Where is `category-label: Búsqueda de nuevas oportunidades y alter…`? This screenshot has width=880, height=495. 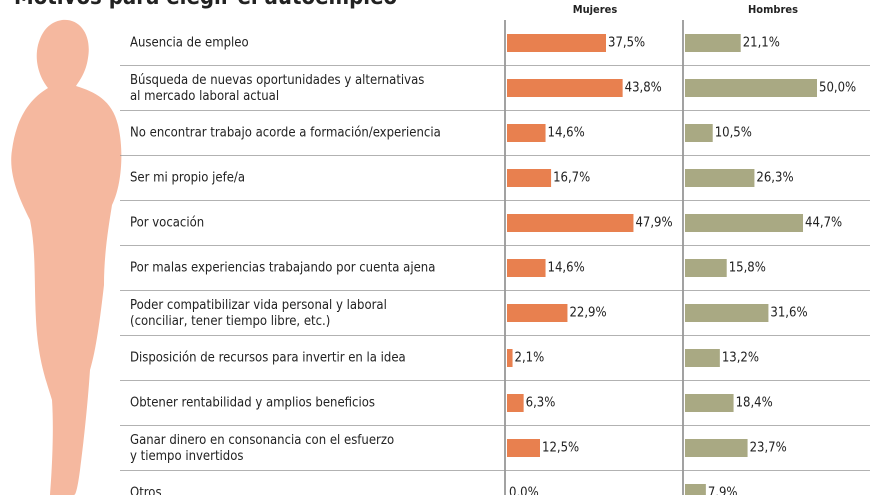
category-label: Búsqueda de nuevas oportunidades y alter… is located at coordinates (277, 88).